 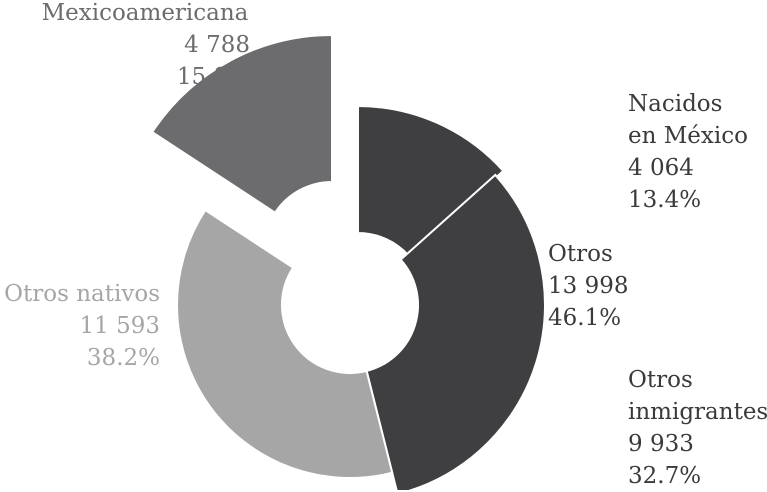 What do you see at coordinates (661, 168) in the screenshot?
I see `label-nacidos-value: 4 064` at bounding box center [661, 168].